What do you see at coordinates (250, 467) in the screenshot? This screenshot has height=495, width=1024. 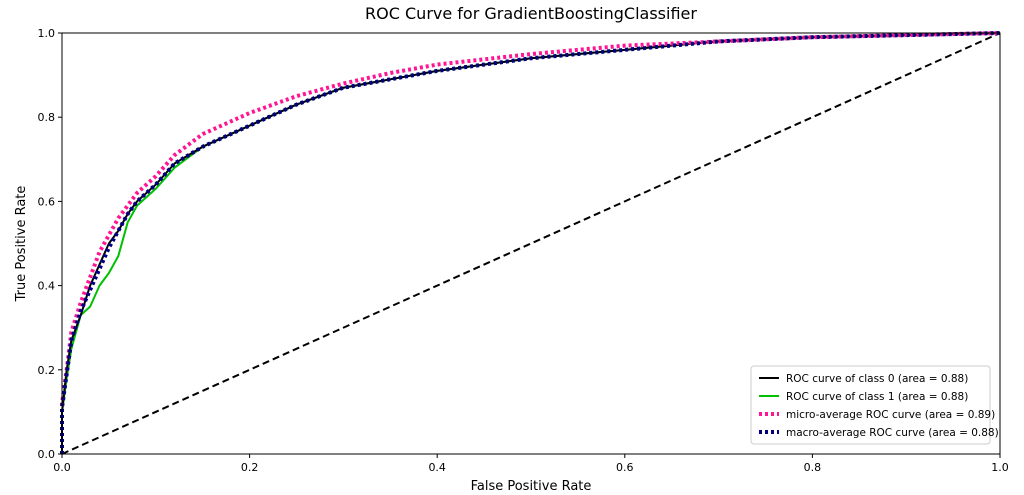 I see `x-tick-label: 0.2` at bounding box center [250, 467].